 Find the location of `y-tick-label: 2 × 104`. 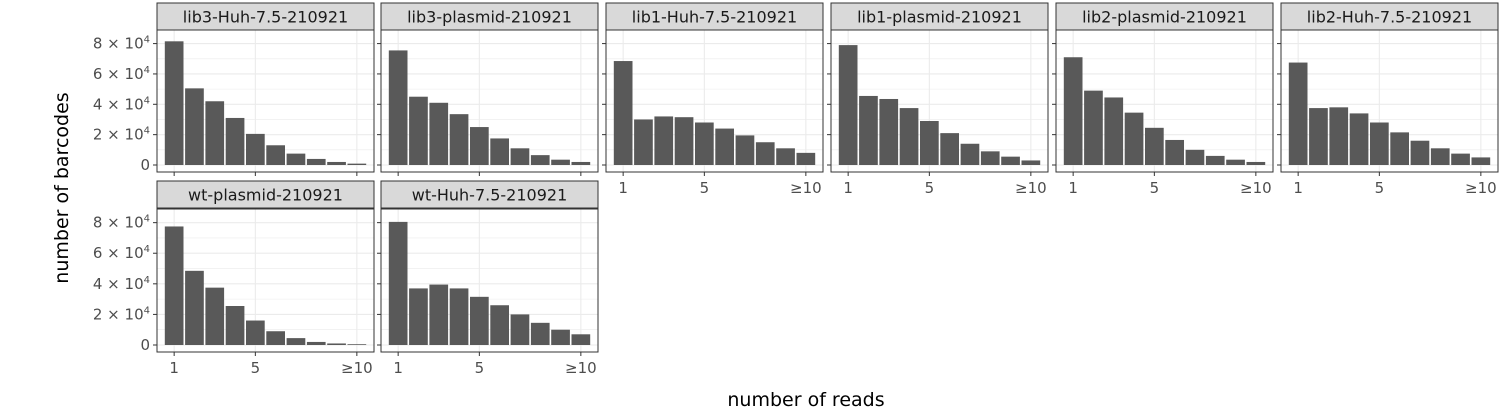

y-tick-label: 2 × 104 is located at coordinates (121, 135).